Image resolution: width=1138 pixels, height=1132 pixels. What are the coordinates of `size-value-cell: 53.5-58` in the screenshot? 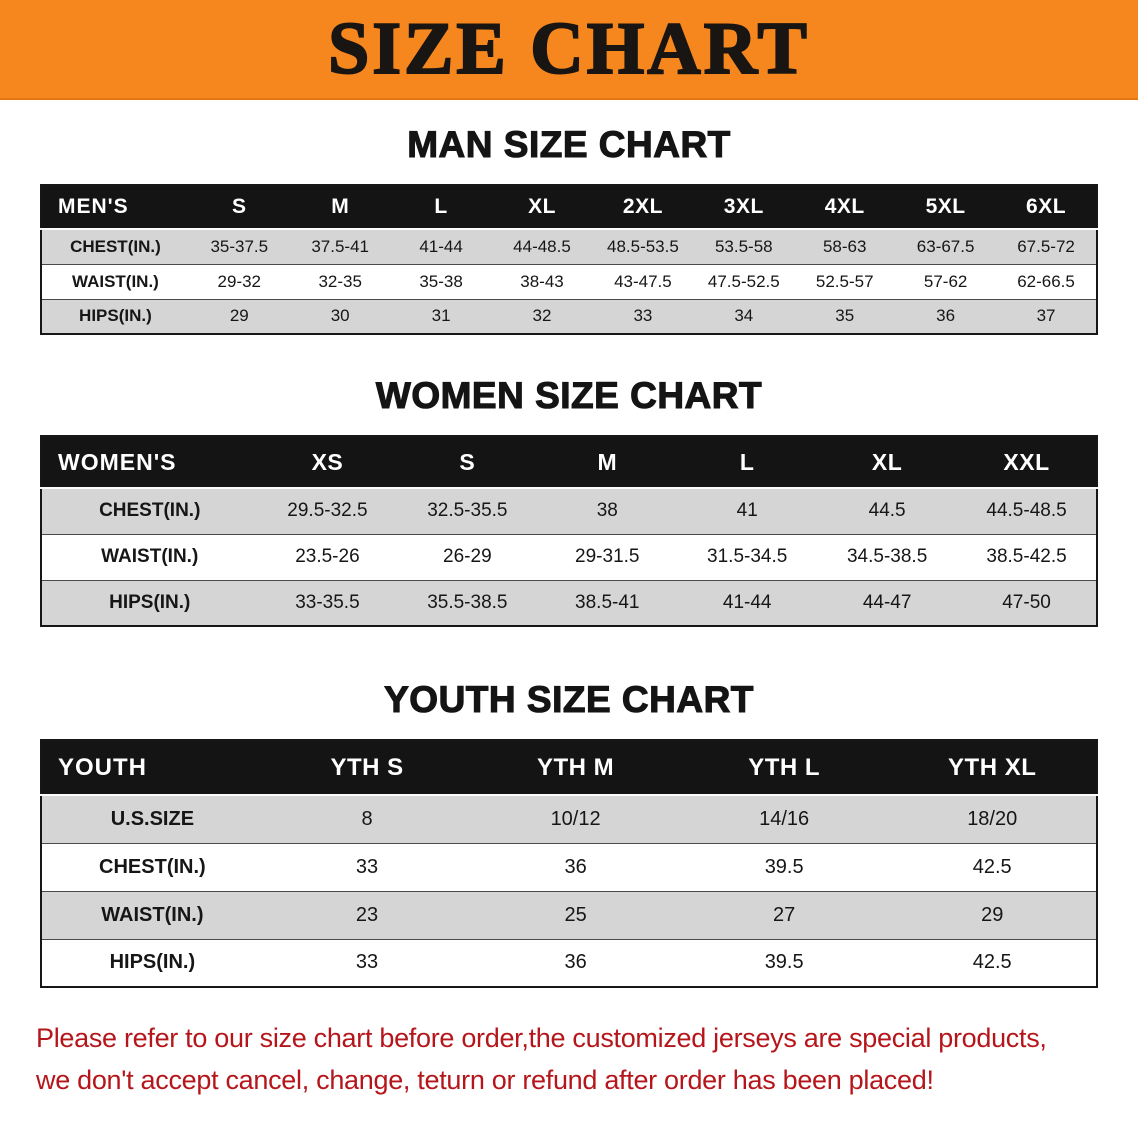 It's located at (743, 246).